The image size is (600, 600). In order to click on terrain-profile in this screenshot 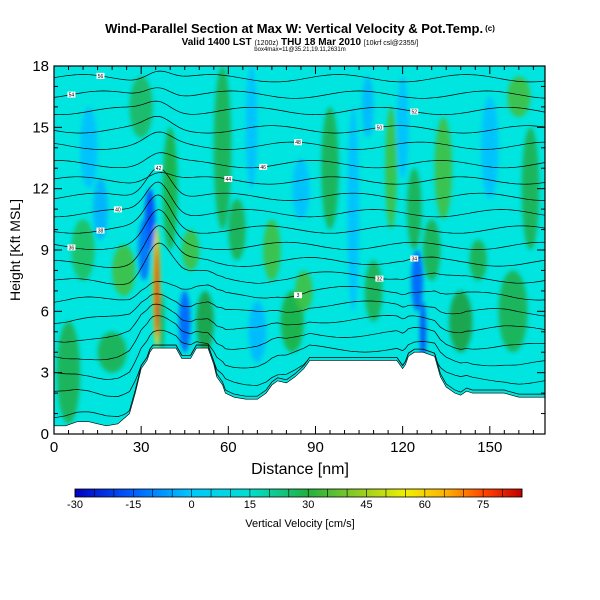, I will do `click(299, 390)`.